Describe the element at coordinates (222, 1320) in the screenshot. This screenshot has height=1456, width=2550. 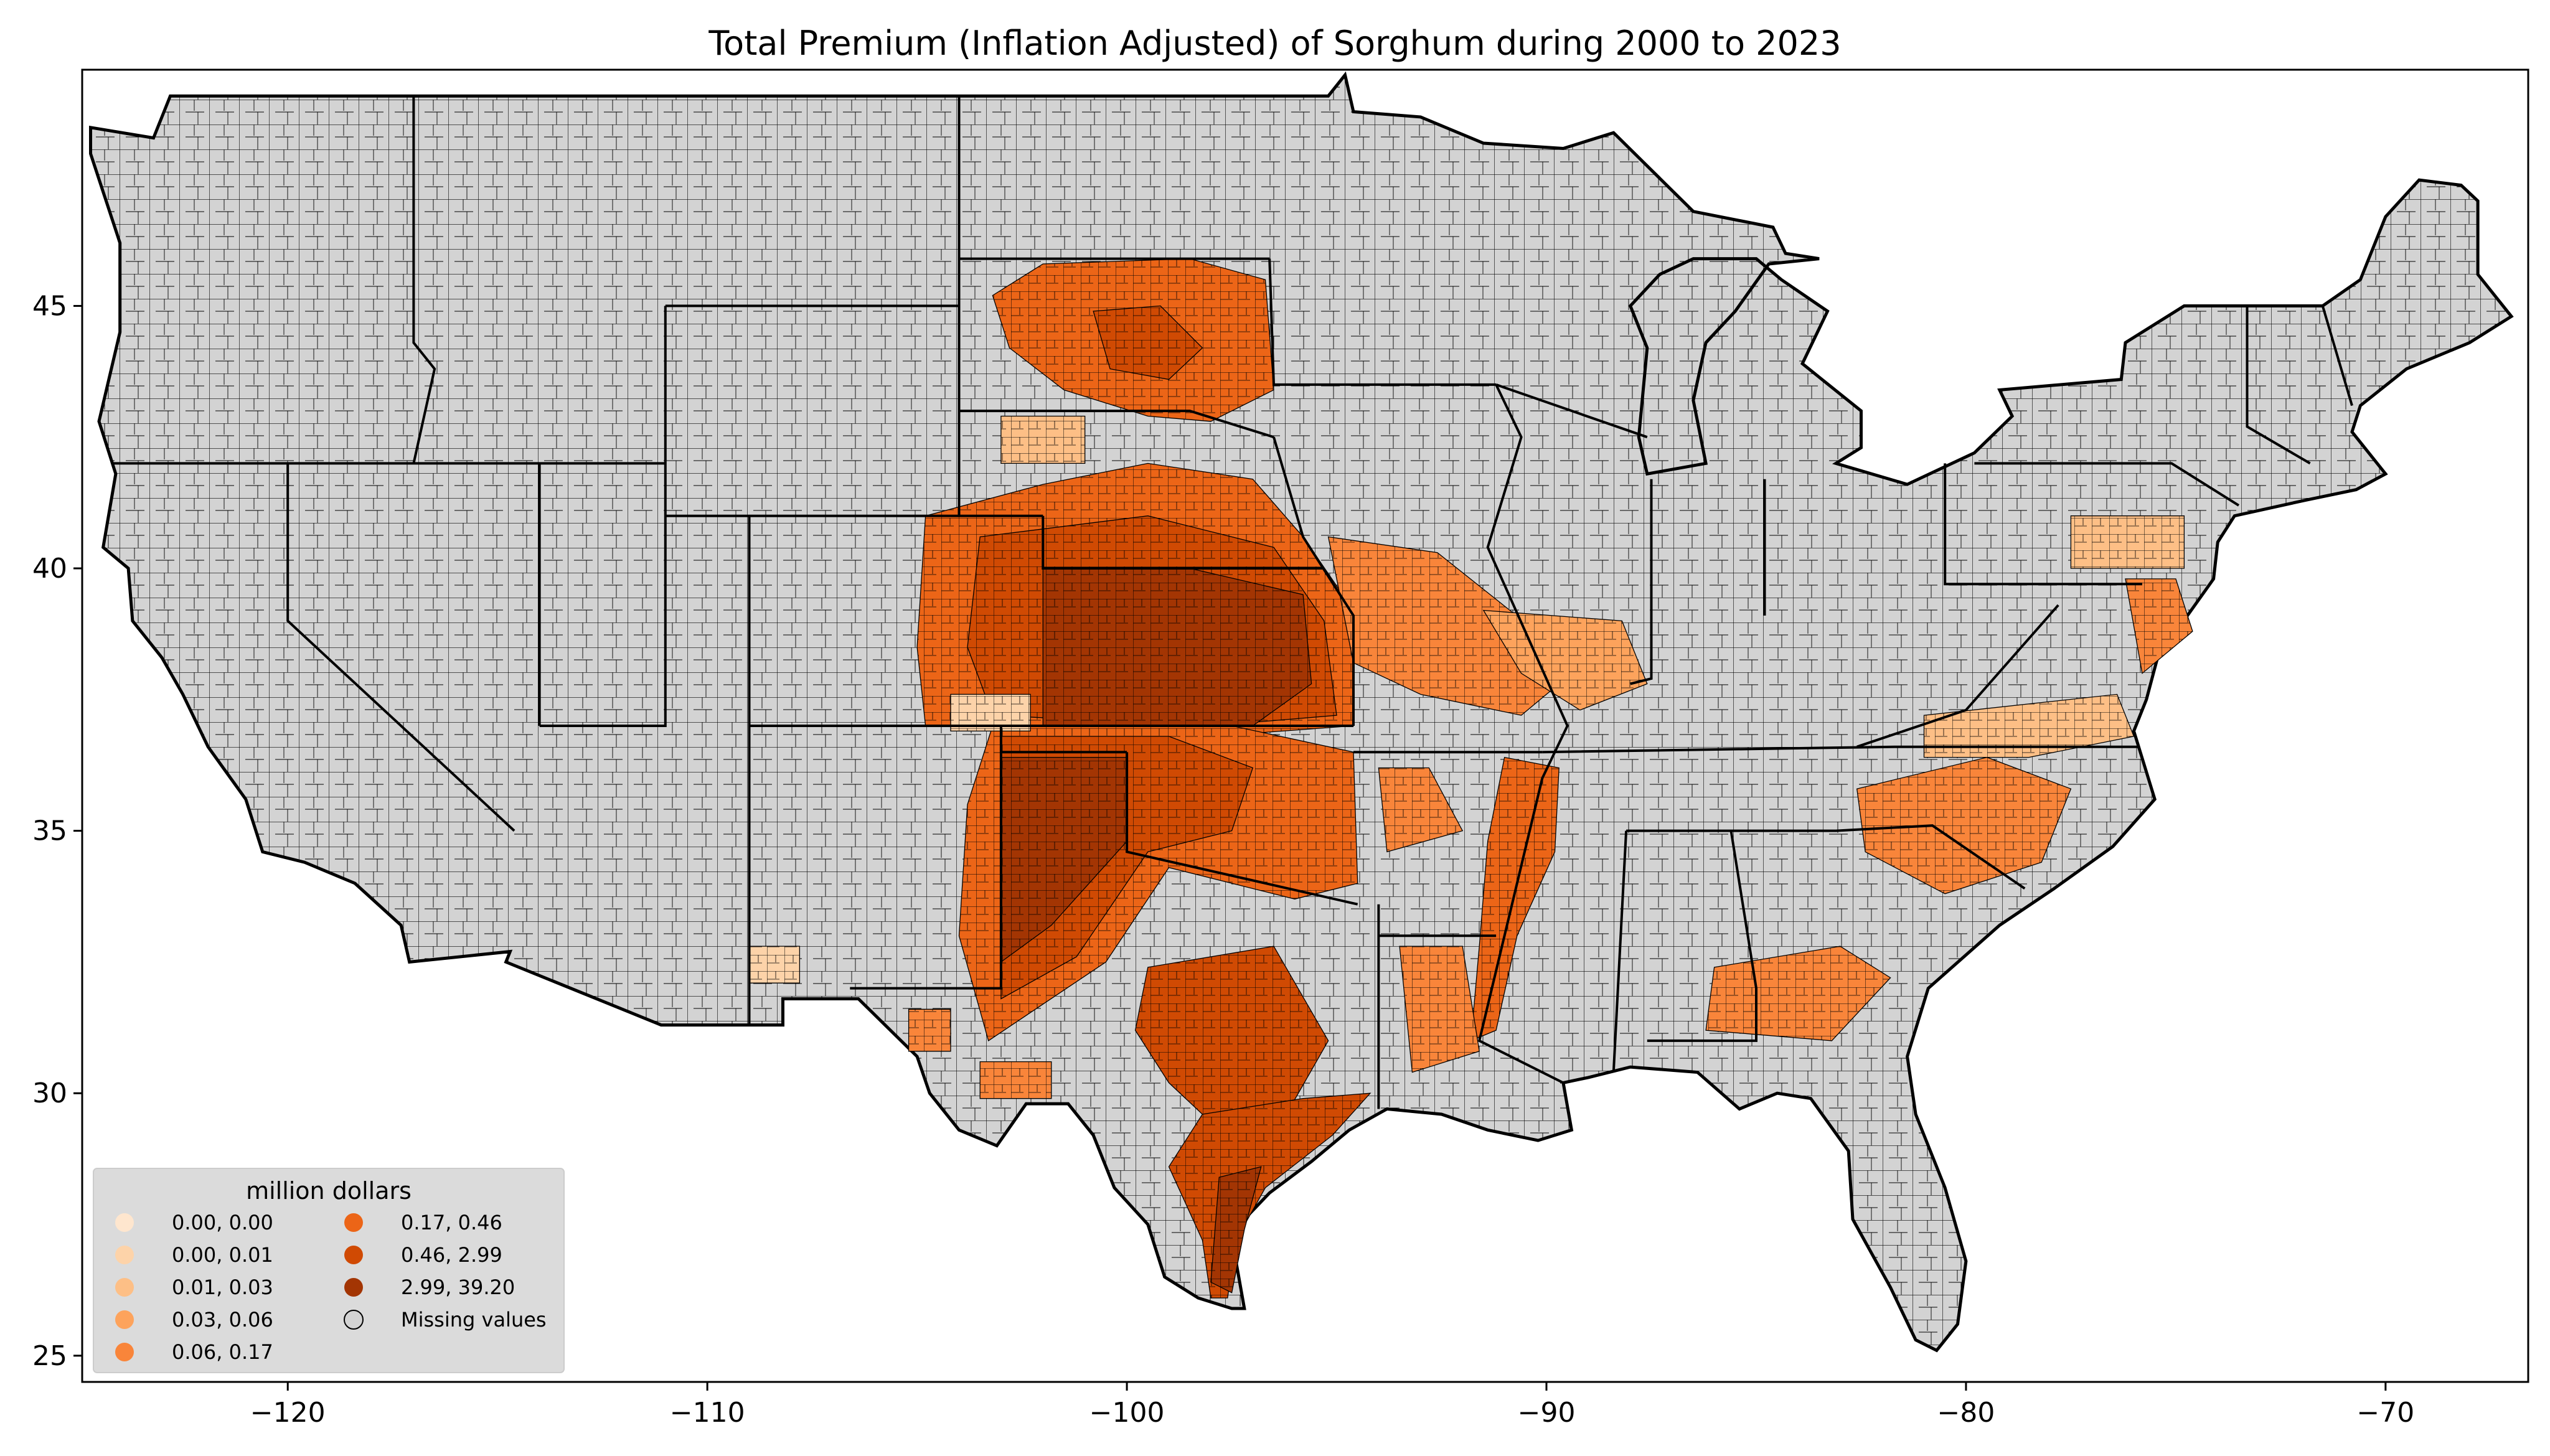
I see `legend-label: 0.03, 0.06` at that location.